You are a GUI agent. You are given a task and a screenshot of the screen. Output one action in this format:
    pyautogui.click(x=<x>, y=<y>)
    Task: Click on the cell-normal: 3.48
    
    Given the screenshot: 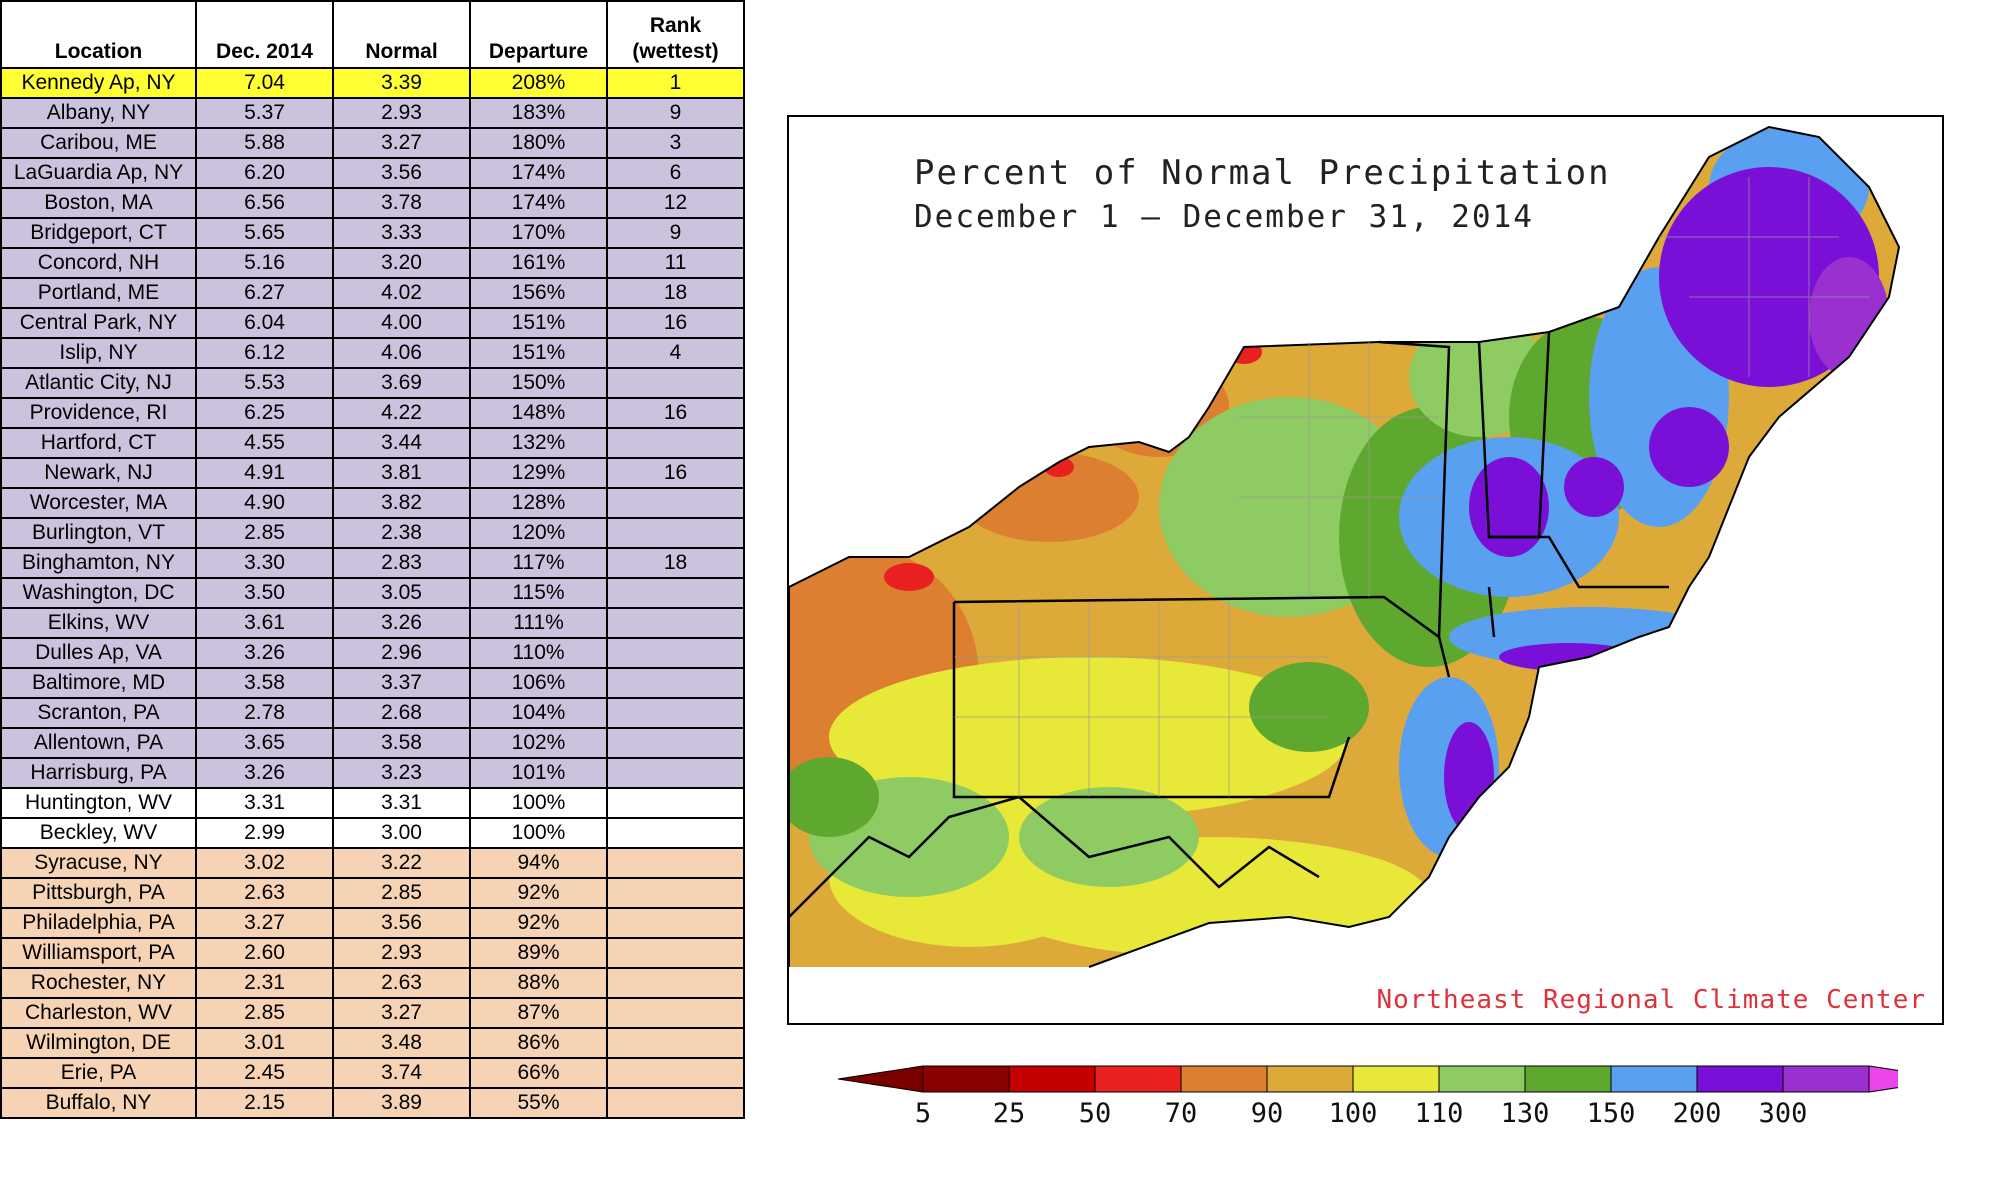 What is the action you would take?
    pyautogui.click(x=401, y=1043)
    